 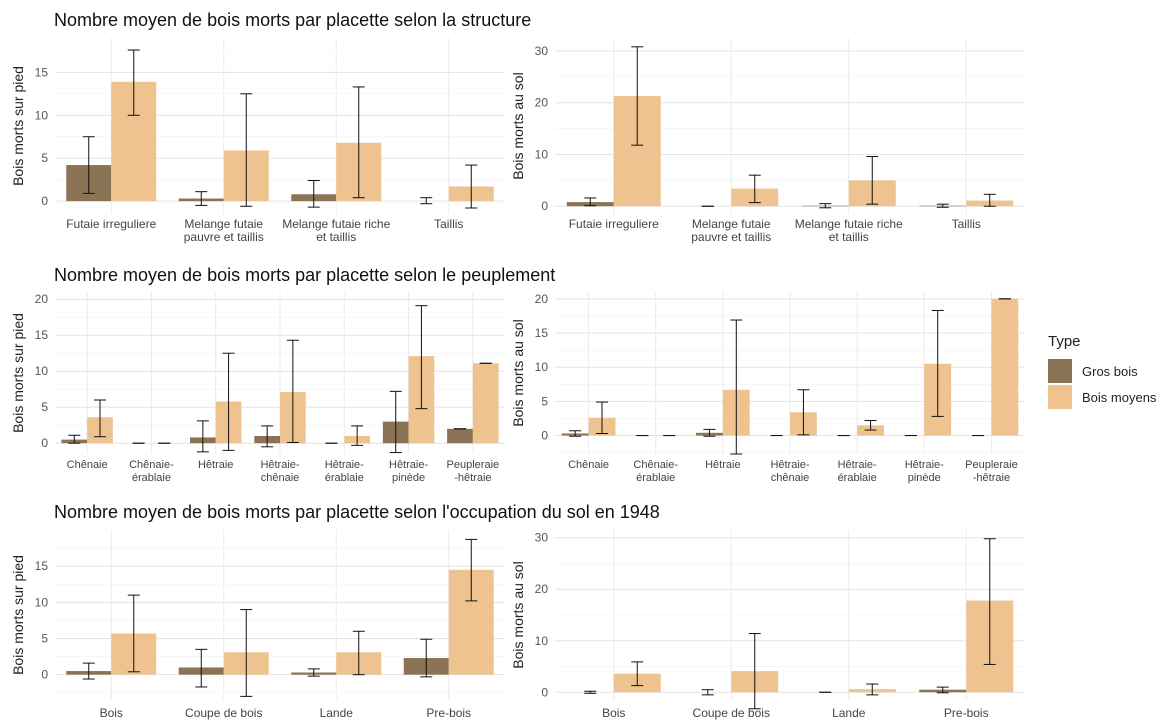 What do you see at coordinates (1060, 397) in the screenshot?
I see `legend-swatch-bois-moyens` at bounding box center [1060, 397].